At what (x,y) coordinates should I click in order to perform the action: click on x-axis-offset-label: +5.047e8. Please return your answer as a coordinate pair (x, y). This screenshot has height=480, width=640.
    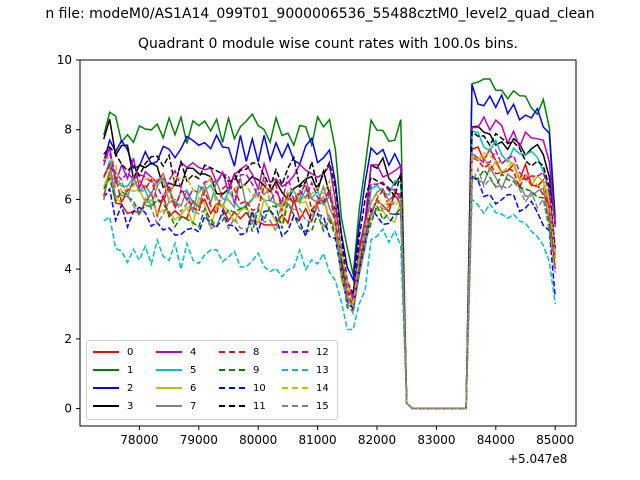
    Looking at the image, I should click on (538, 459).